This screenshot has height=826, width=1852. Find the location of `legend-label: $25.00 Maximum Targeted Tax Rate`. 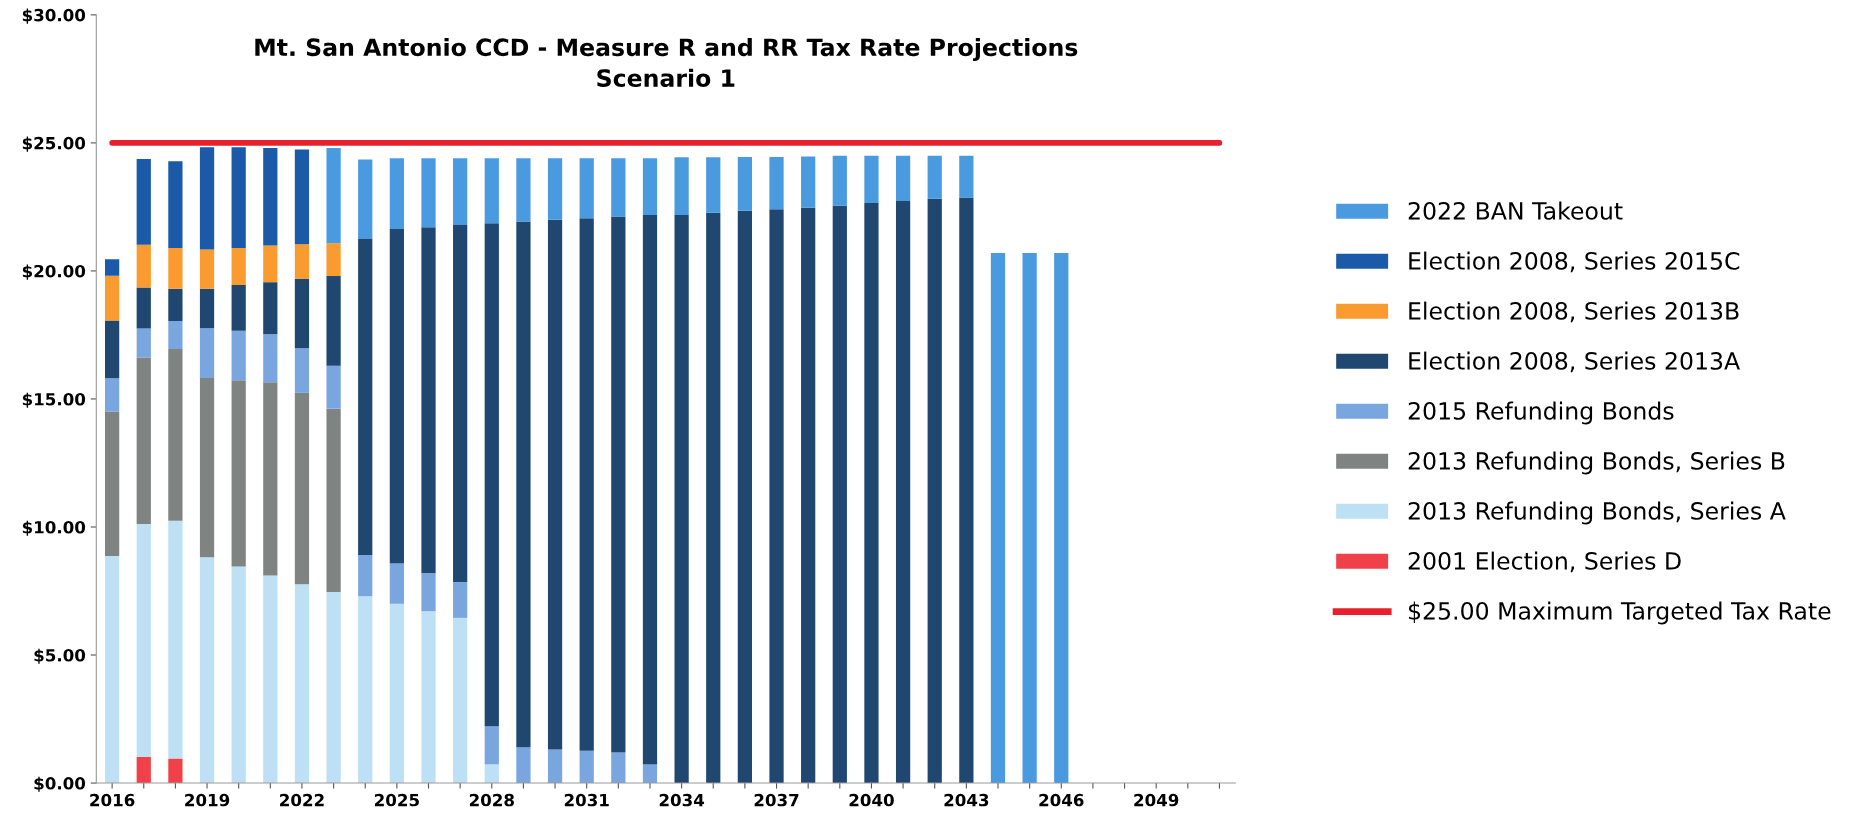

legend-label: $25.00 Maximum Targeted Tax Rate is located at coordinates (1619, 613).